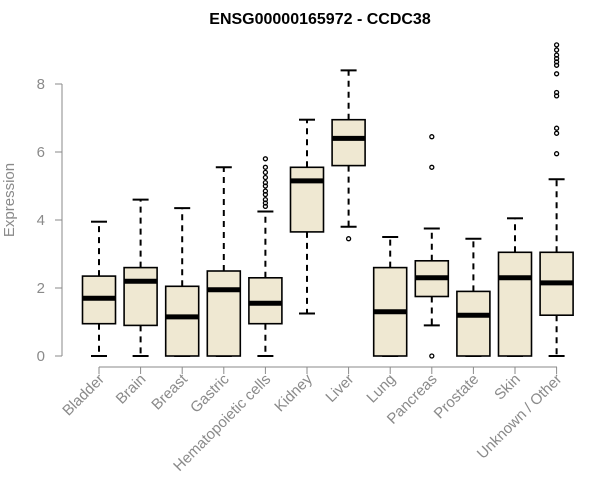 This screenshot has height=500, width=600. I want to click on box-bladder, so click(99, 288).